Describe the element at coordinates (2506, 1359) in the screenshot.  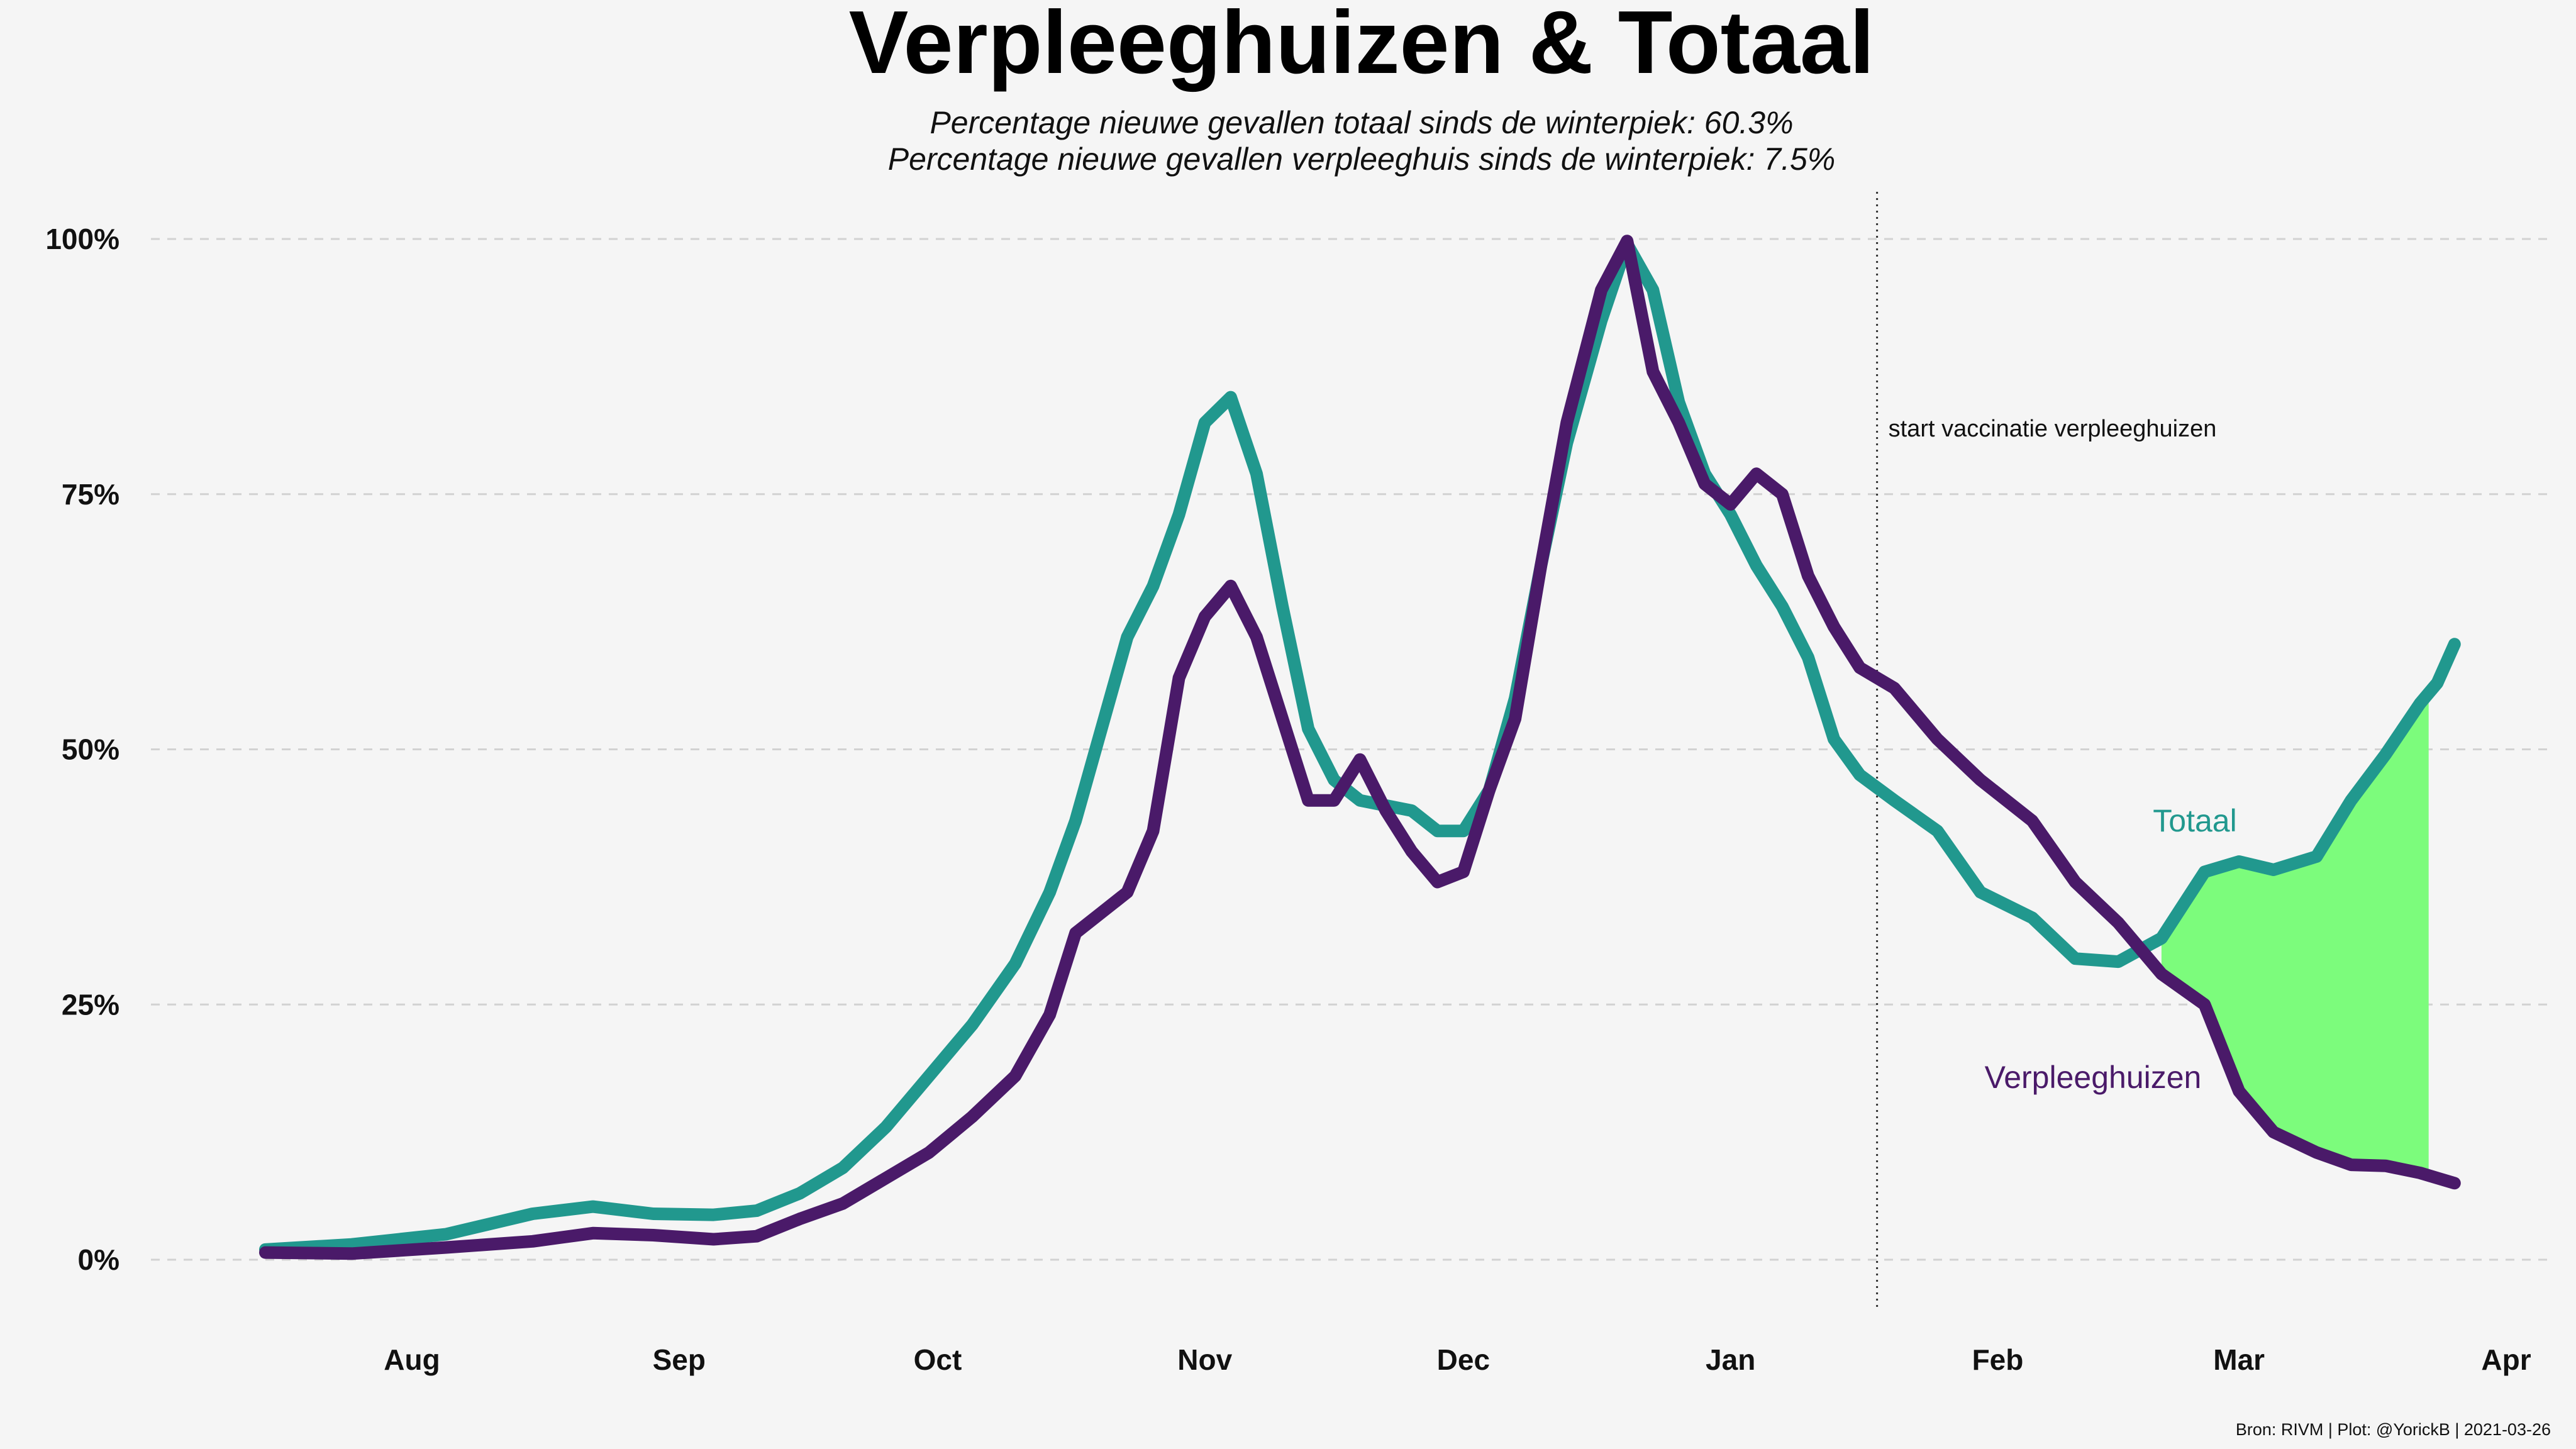
I see `xtick-label-apr: Apr` at that location.